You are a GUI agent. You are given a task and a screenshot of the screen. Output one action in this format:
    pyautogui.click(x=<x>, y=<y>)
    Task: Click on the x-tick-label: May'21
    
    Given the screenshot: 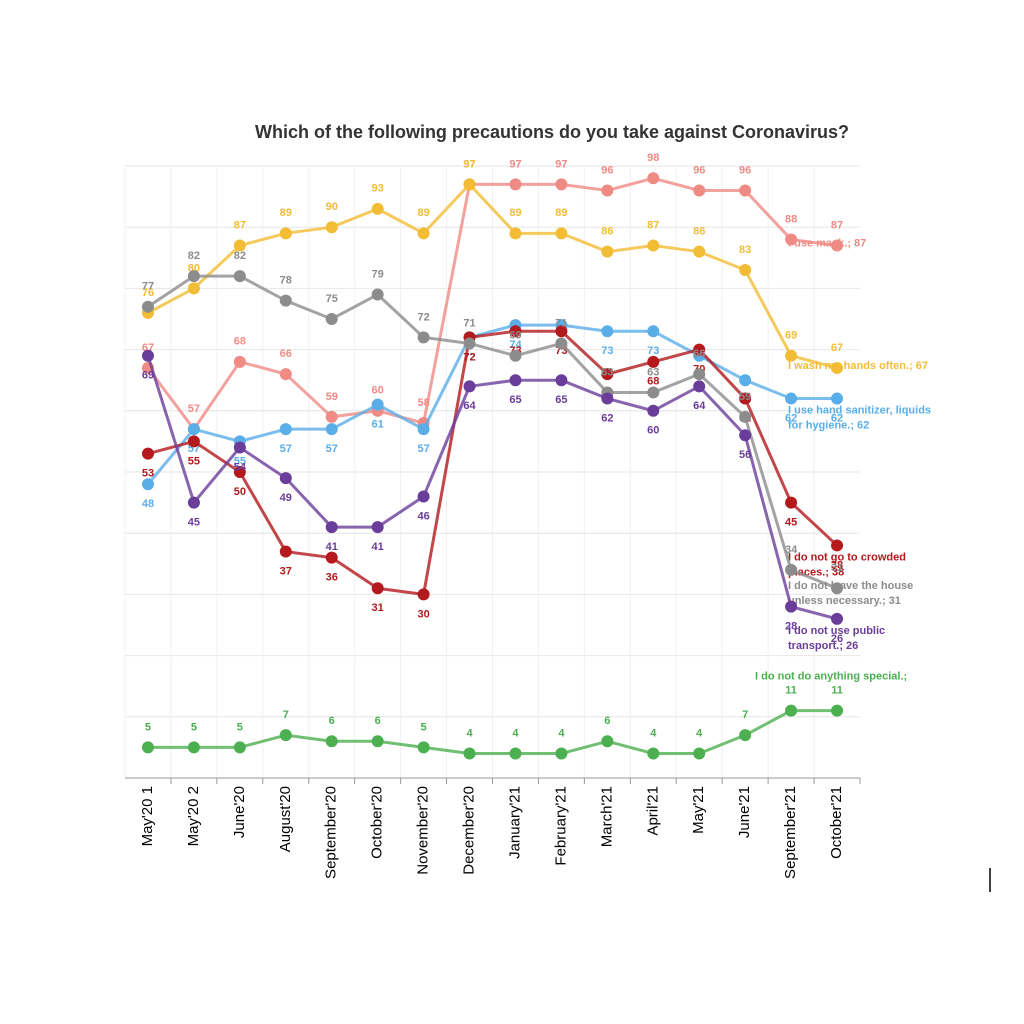 What is the action you would take?
    pyautogui.click(x=698, y=810)
    